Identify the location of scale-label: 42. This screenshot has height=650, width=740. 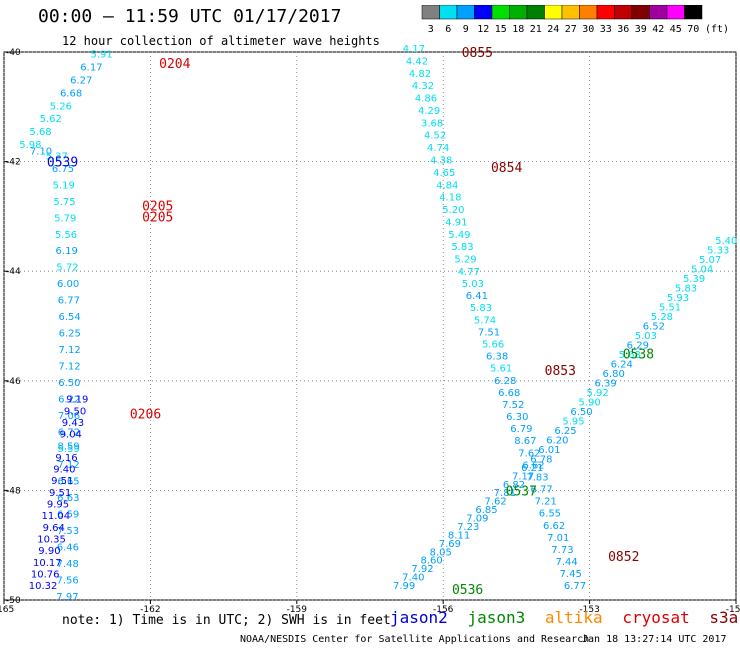
(658, 29).